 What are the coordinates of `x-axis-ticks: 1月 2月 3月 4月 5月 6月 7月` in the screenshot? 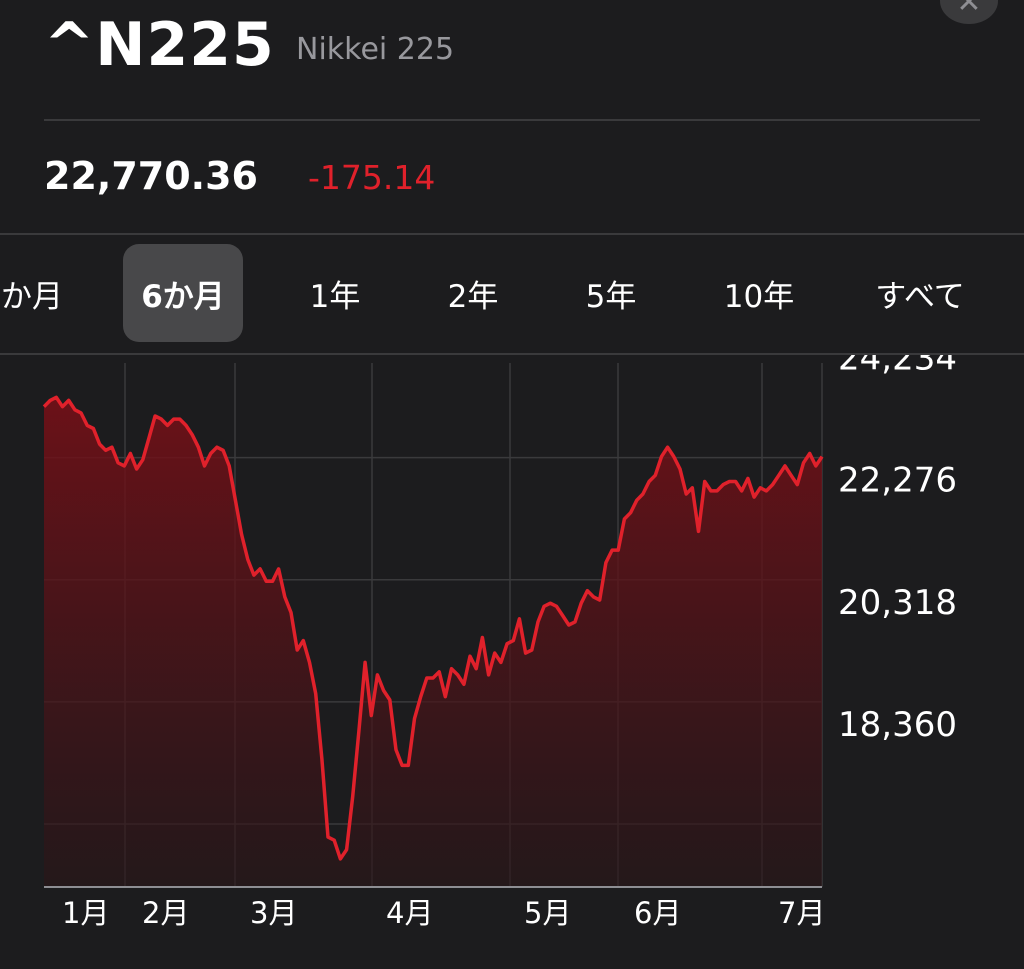 It's located at (443, 913).